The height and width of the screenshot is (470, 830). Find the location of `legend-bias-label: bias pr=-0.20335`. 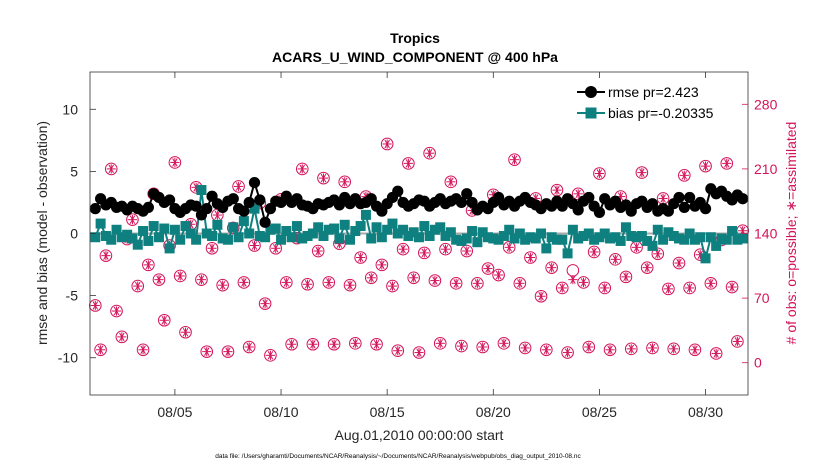

legend-bias-label: bias pr=-0.20335 is located at coordinates (661, 113).